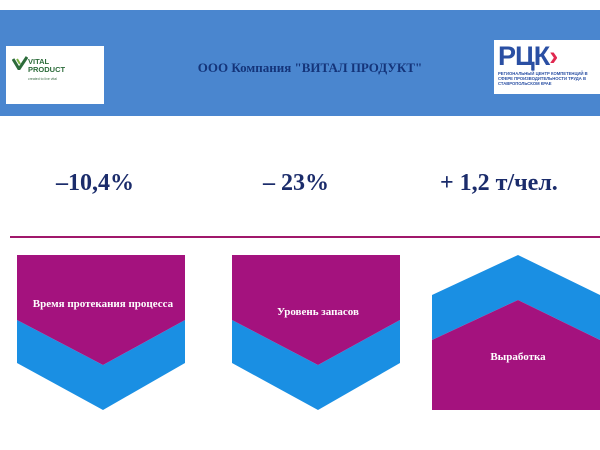 This screenshot has width=600, height=450. What do you see at coordinates (47, 65) in the screenshot?
I see `logo-brand-text: VITAL PRODUCT` at bounding box center [47, 65].